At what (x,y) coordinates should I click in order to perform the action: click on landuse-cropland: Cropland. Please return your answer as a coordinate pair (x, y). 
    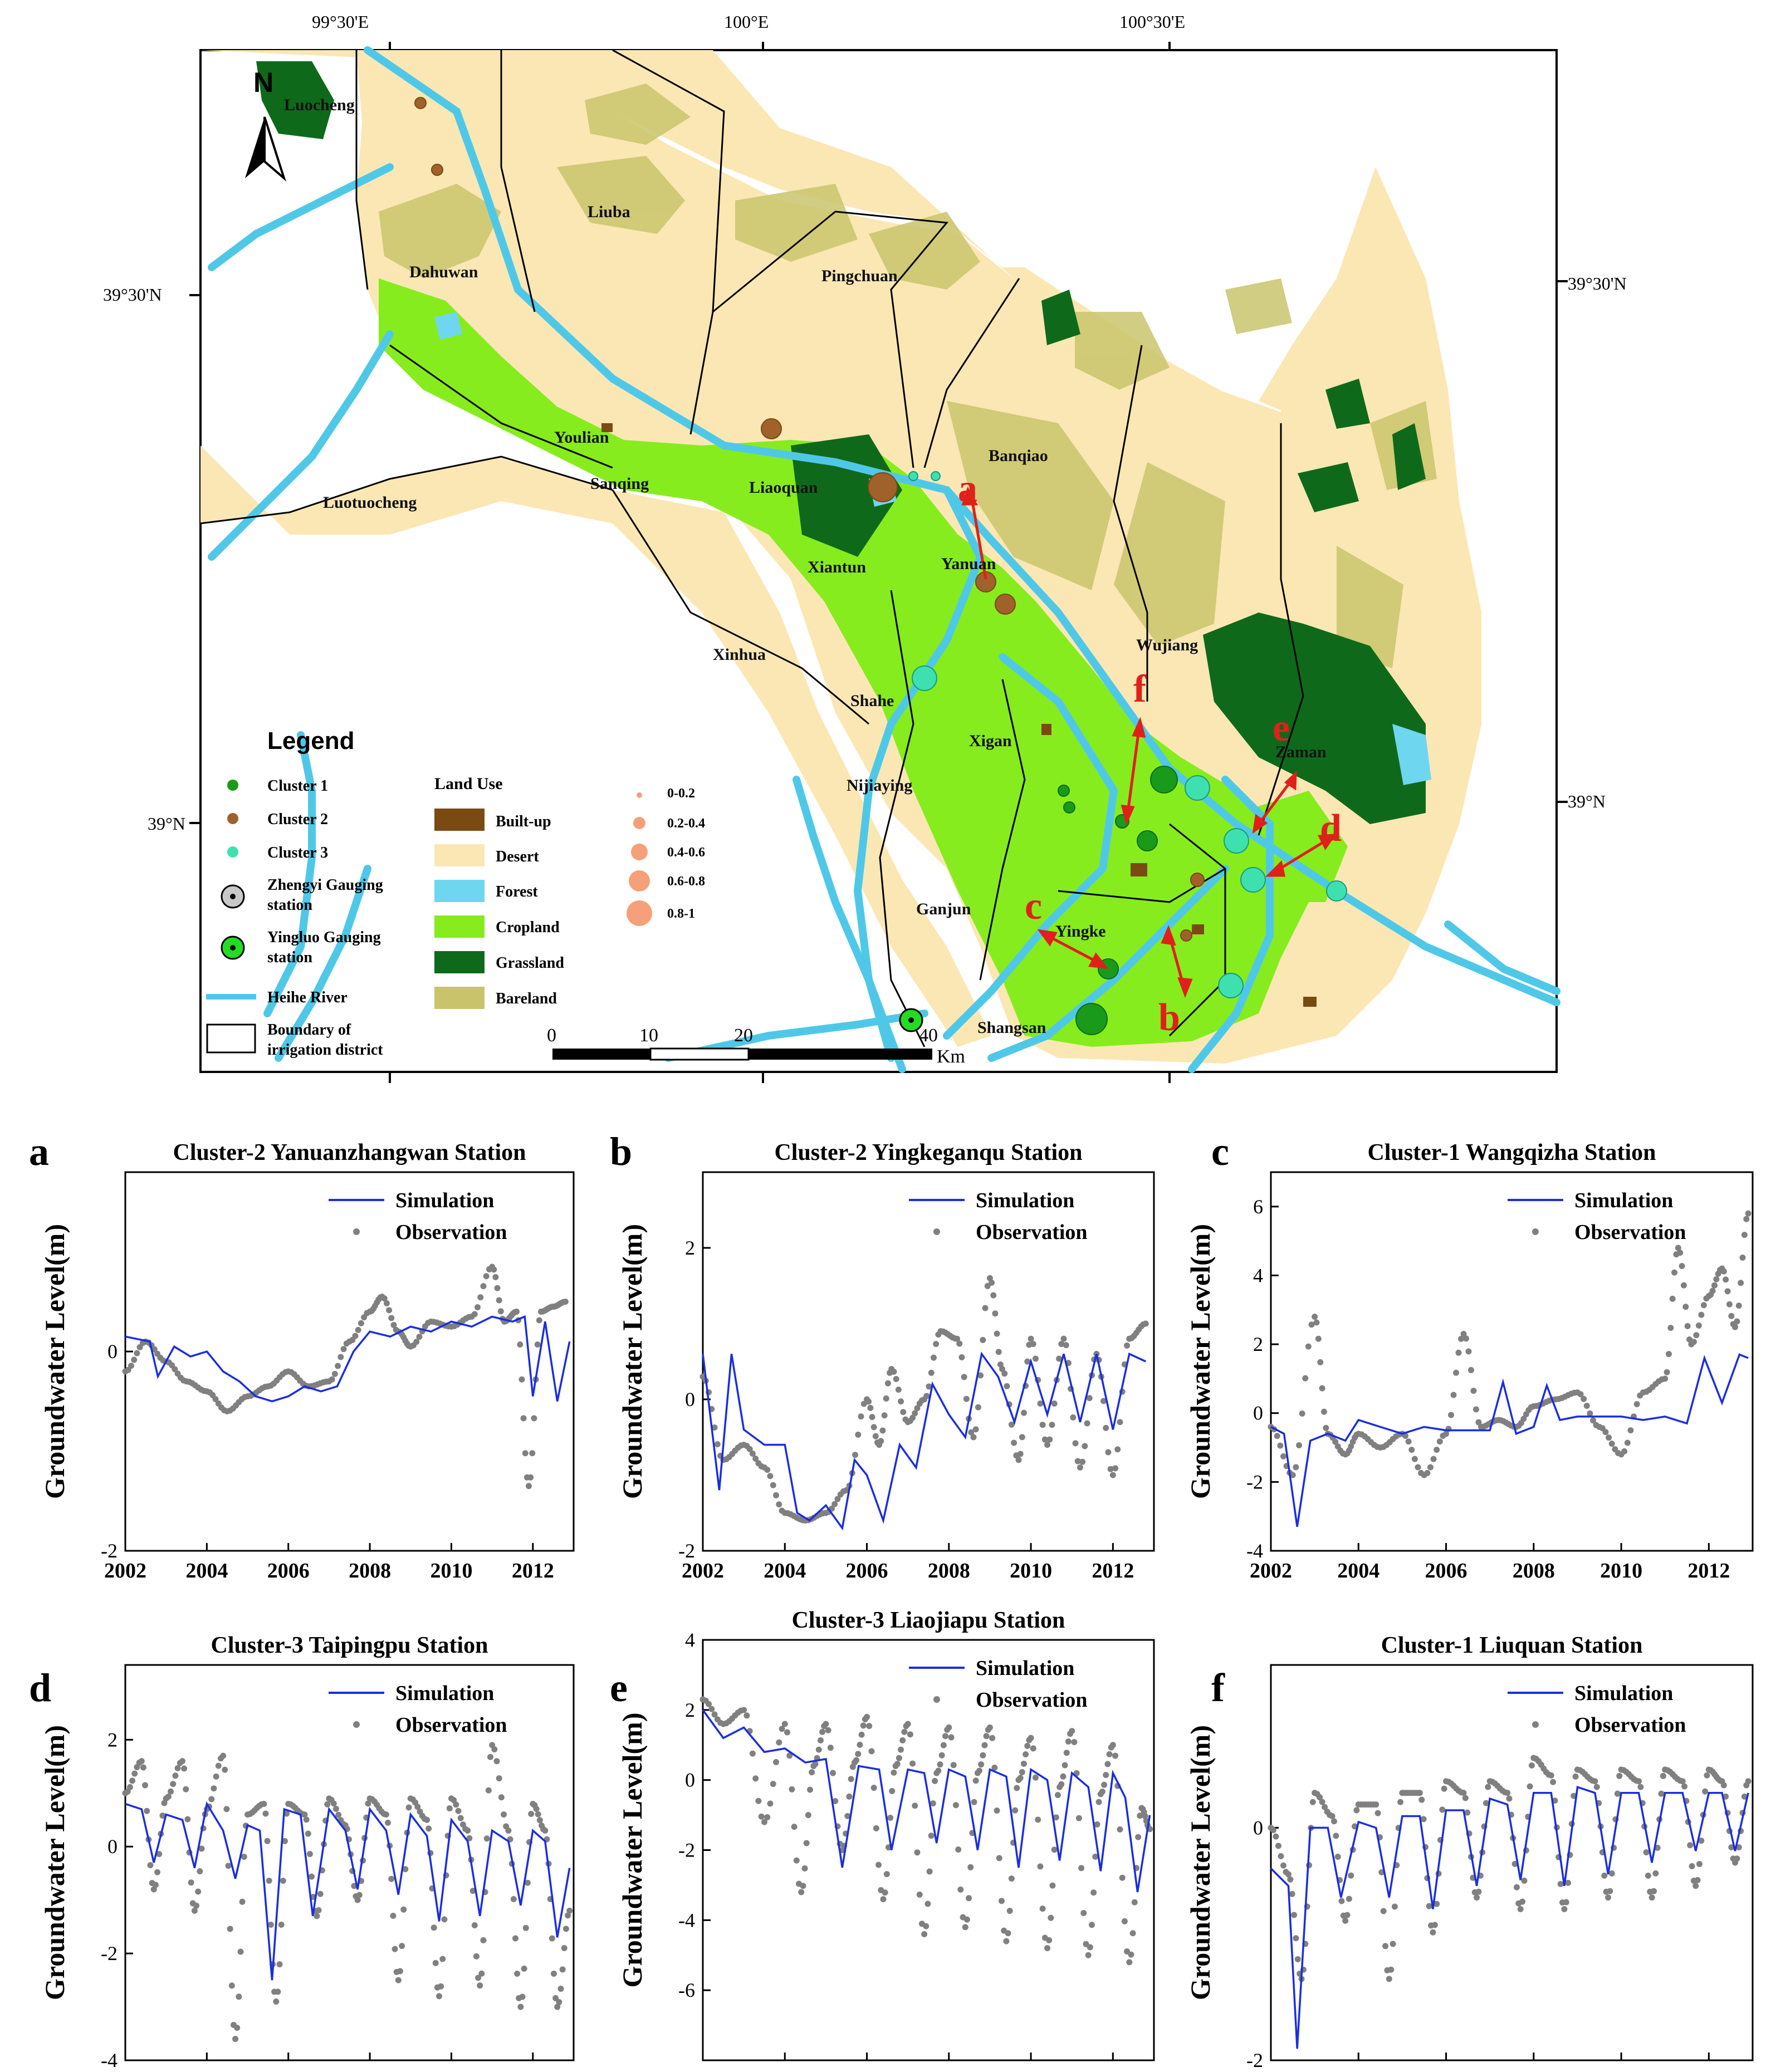
    Looking at the image, I should click on (528, 927).